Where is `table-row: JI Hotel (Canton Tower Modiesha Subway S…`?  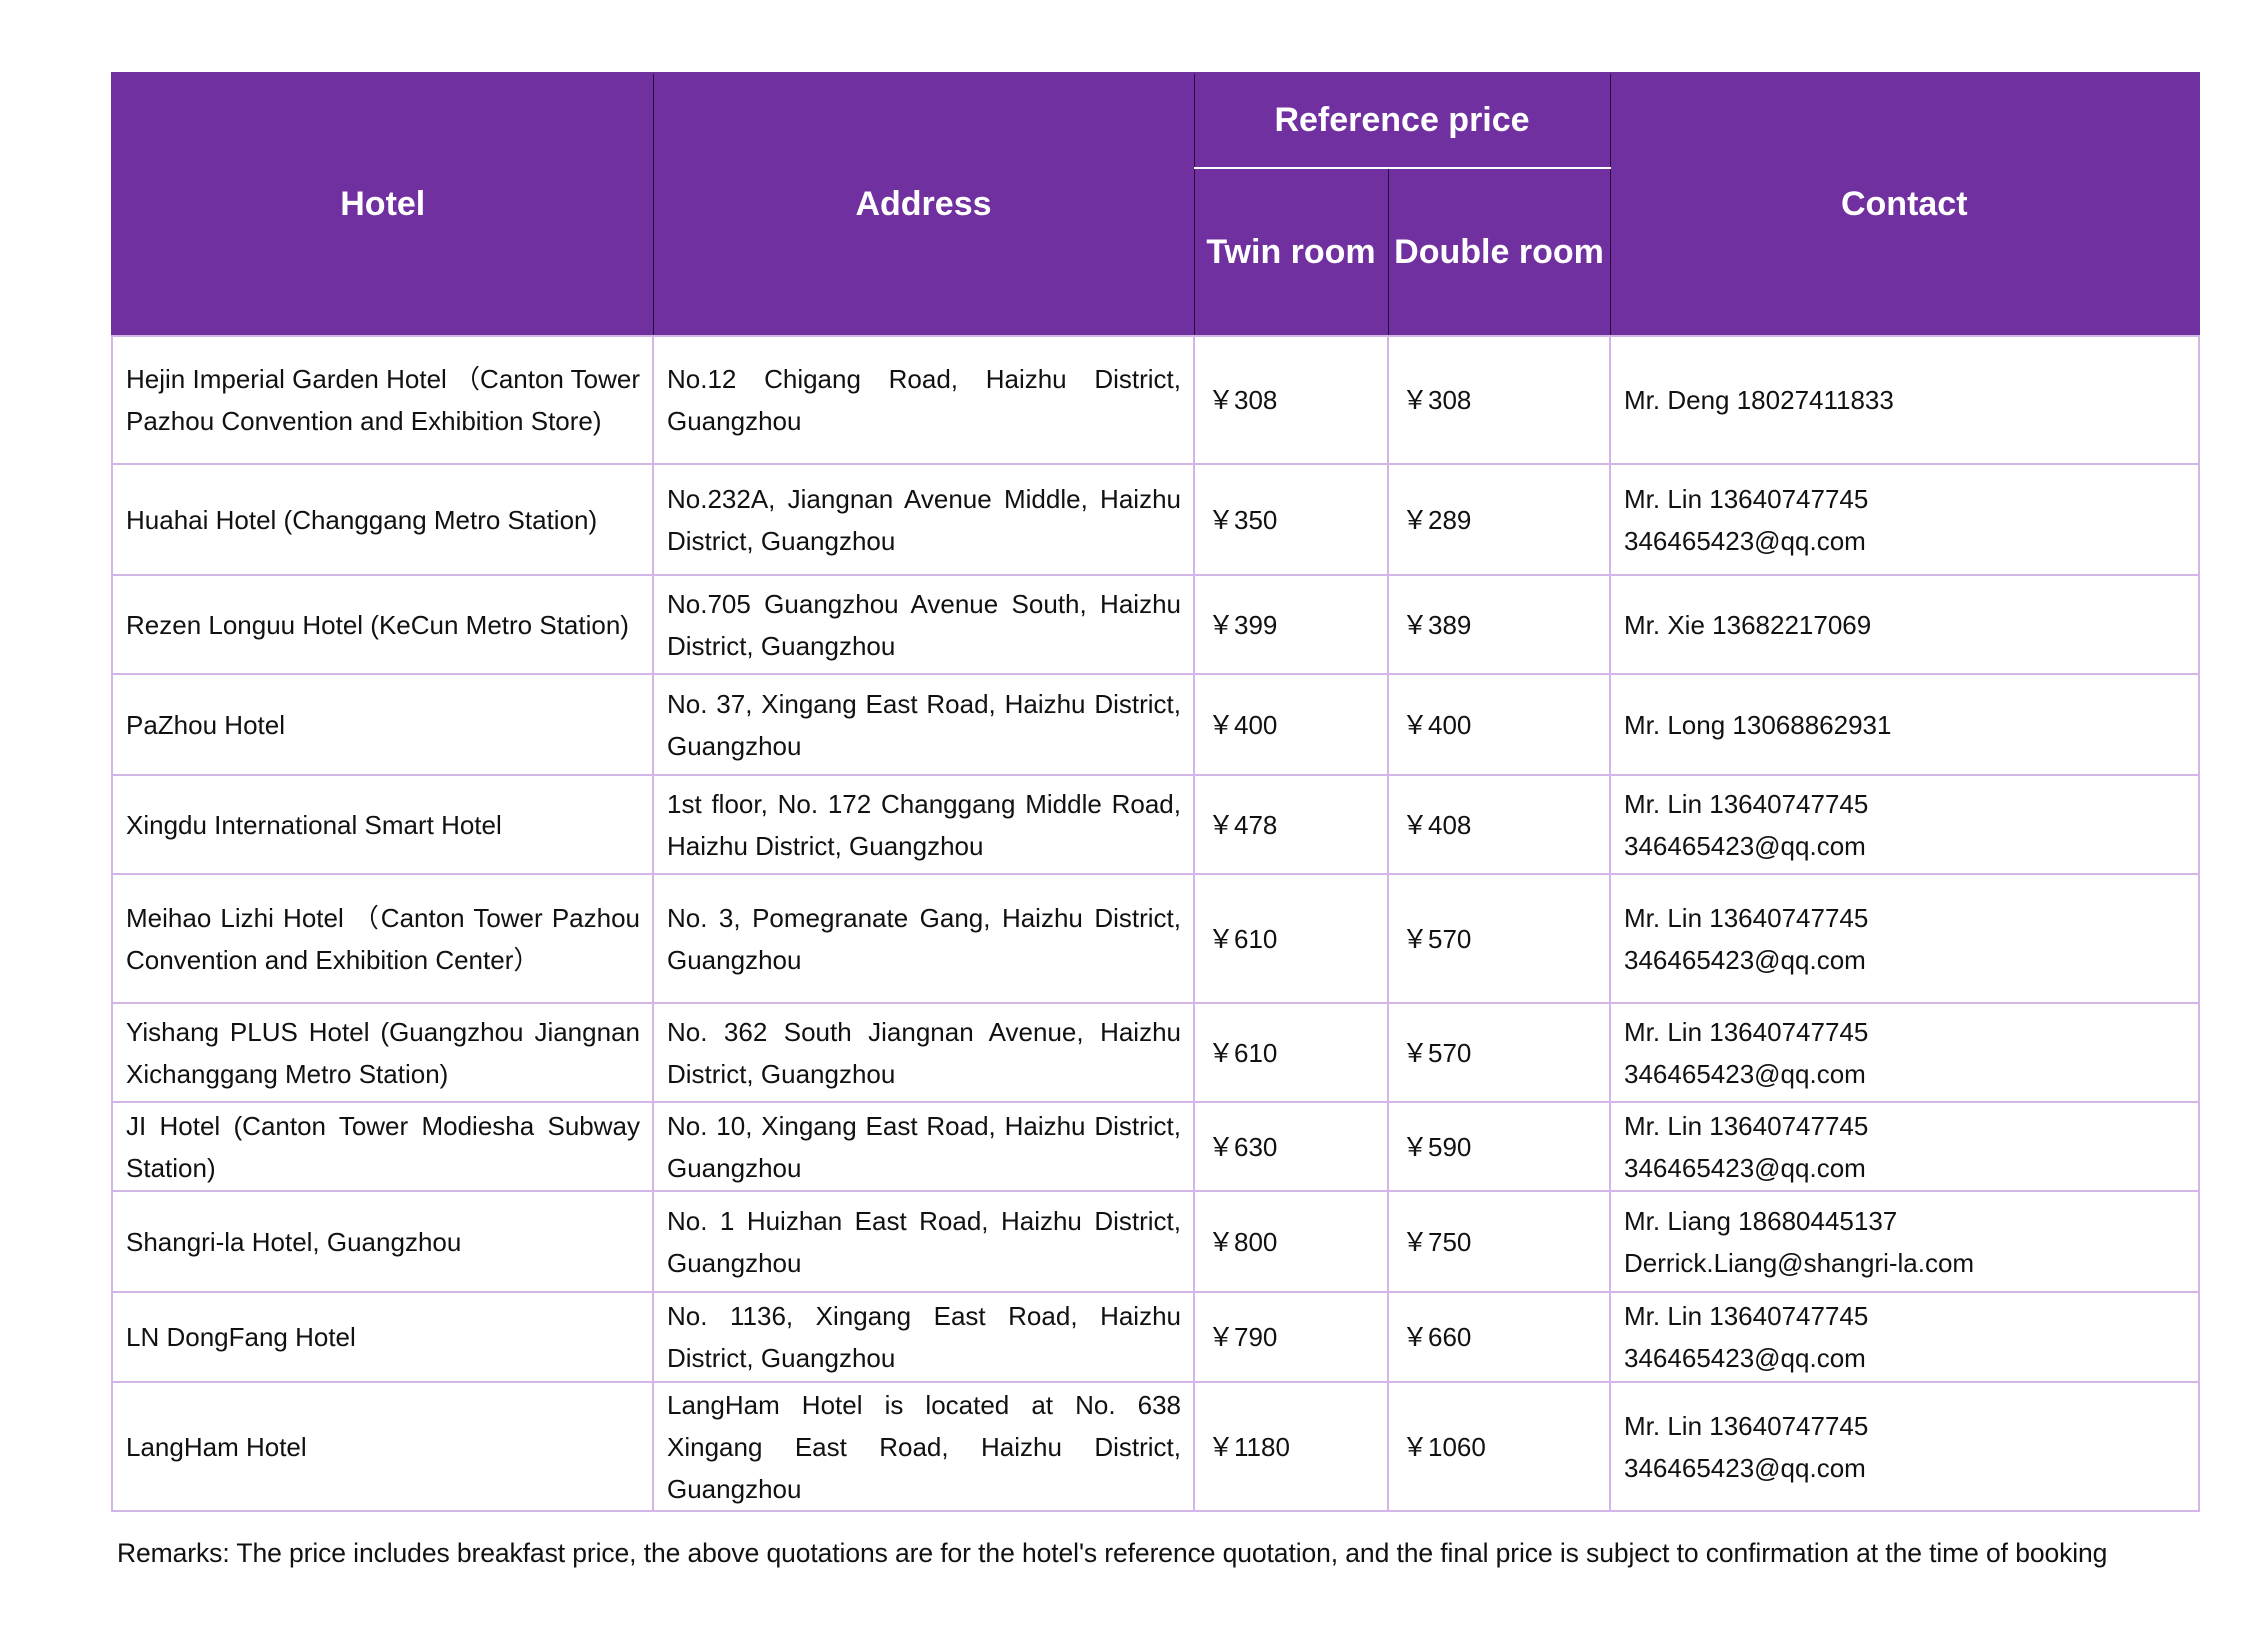
table-row: JI Hotel (Canton Tower Modiesha Subway S… is located at coordinates (1156, 1146).